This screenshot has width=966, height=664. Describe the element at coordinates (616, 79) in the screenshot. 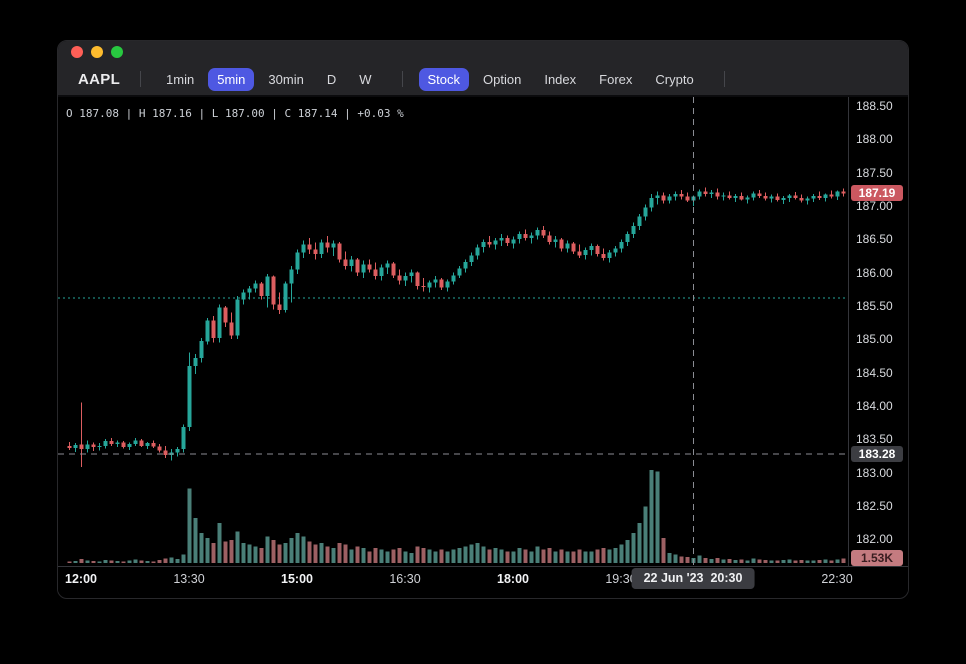

I see `market-tab-forex: Forex` at that location.